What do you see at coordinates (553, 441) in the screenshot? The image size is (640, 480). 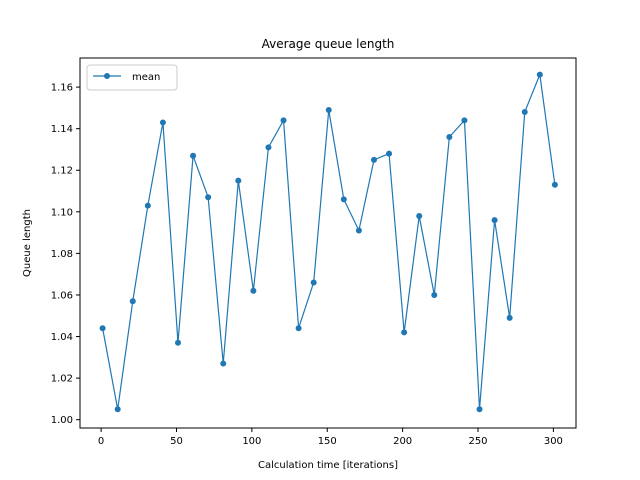 I see `x-tick-label: 300` at bounding box center [553, 441].